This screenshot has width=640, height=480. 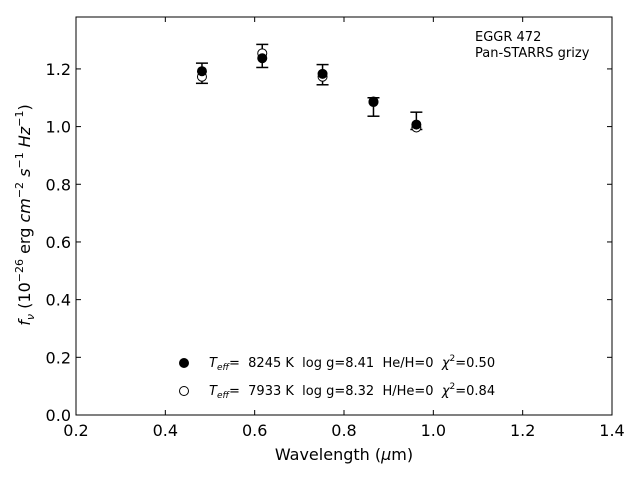 What do you see at coordinates (352, 391) in the screenshot?
I see `legend-entry-2: Teff= 7933 K log g=8.32 H/He=0 χ2=0.84` at bounding box center [352, 391].